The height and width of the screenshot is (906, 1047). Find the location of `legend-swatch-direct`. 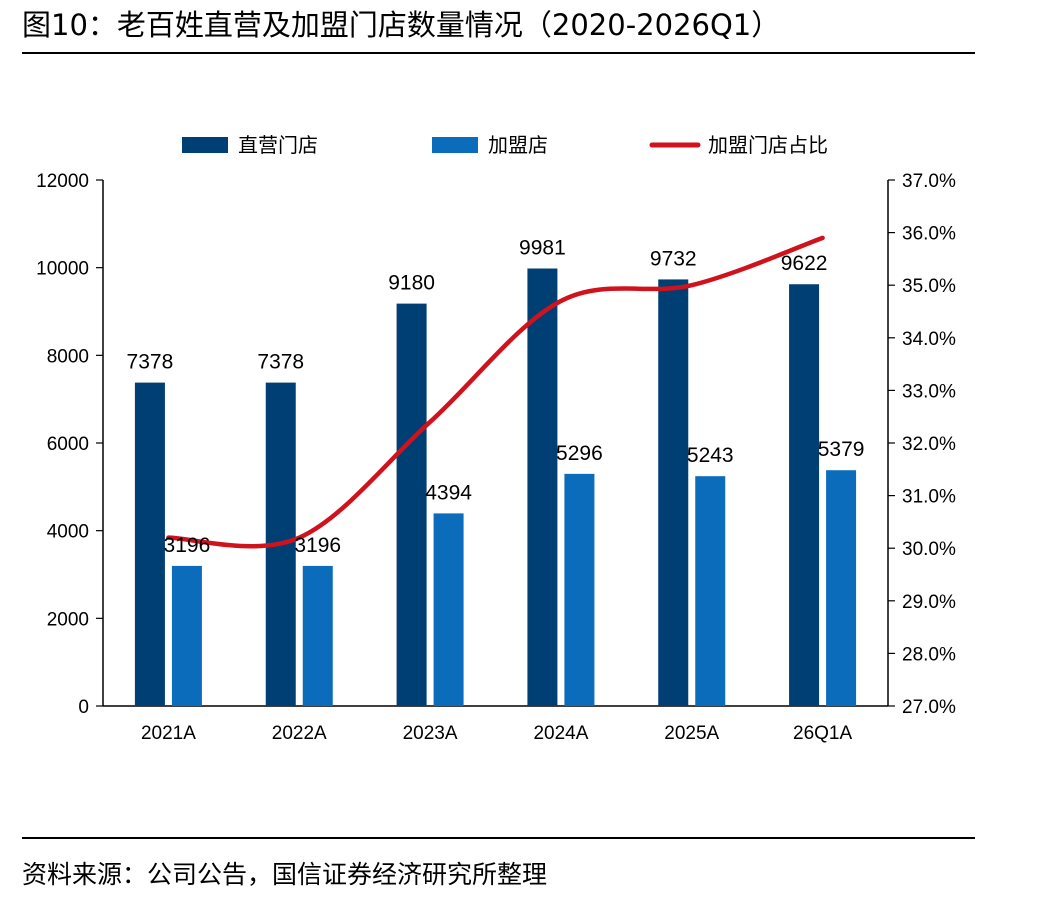

legend-swatch-direct is located at coordinates (205, 145).